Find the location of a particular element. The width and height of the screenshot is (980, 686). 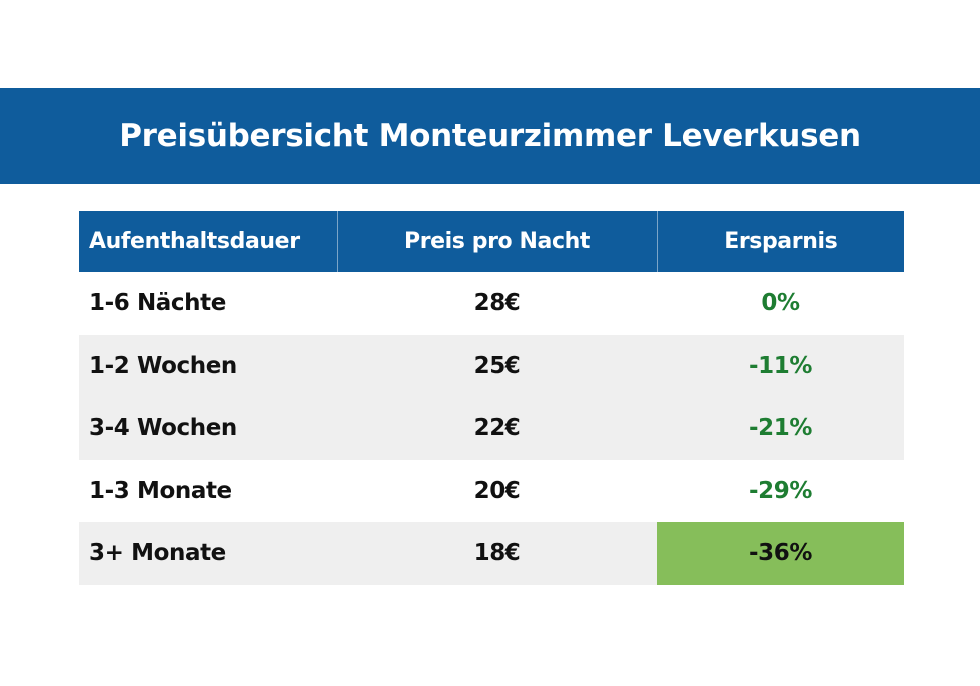

savings-cell: -11% is located at coordinates (780, 365).